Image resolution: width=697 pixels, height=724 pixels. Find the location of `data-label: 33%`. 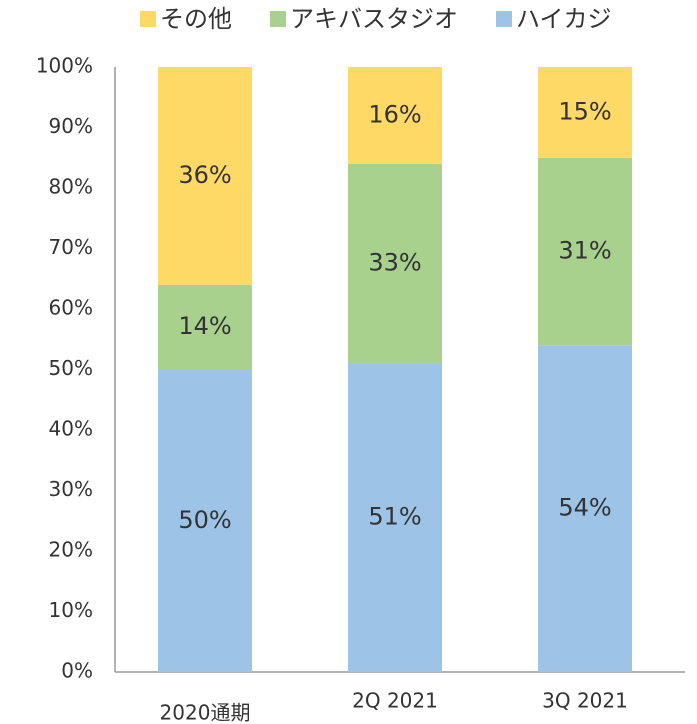

data-label: 33% is located at coordinates (394, 263).